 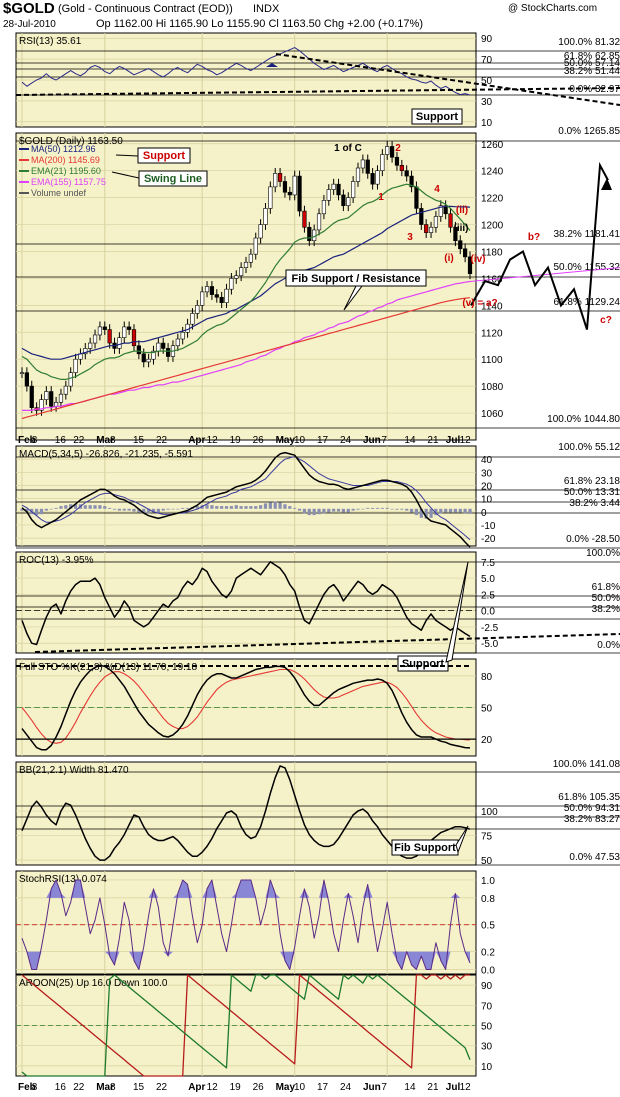 I want to click on fib-level-label: 38.2% 83.27, so click(x=592, y=819).